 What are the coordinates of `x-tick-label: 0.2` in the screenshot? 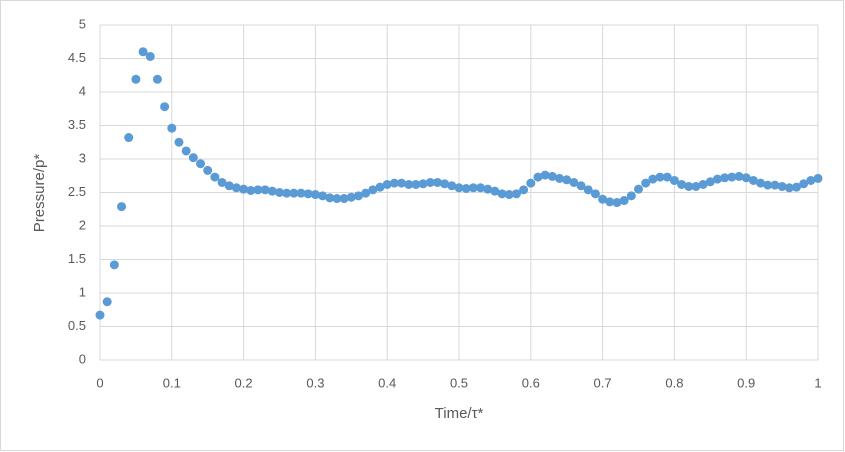 It's located at (244, 382).